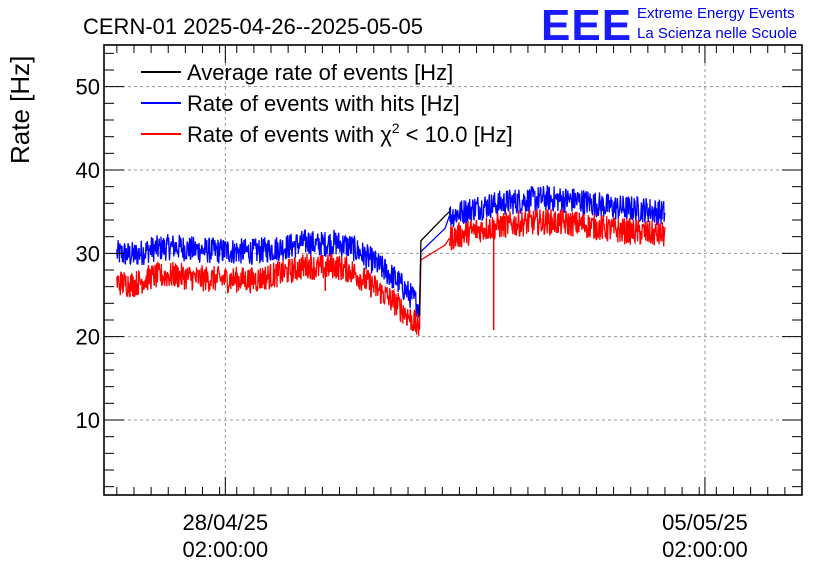  Describe the element at coordinates (88, 170) in the screenshot. I see `y-tick-label: 40` at that location.